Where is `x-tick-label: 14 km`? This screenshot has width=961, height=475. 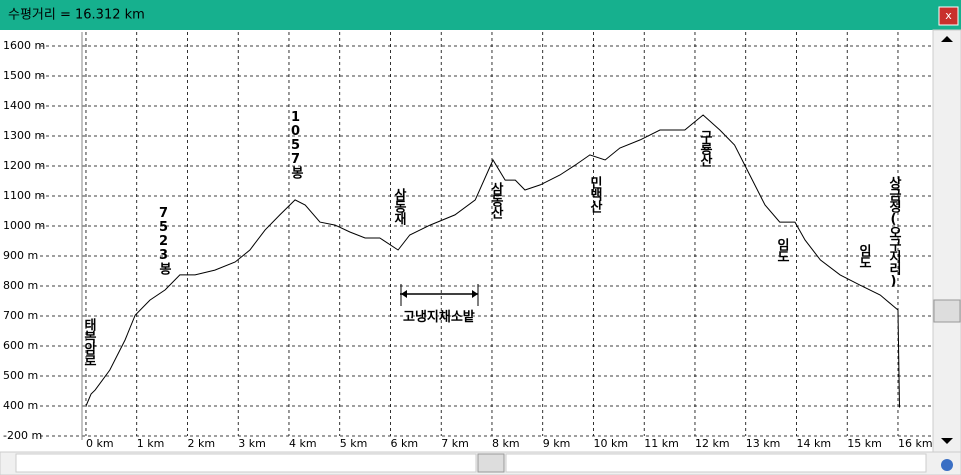
x-tick-label: 14 km is located at coordinates (813, 443).